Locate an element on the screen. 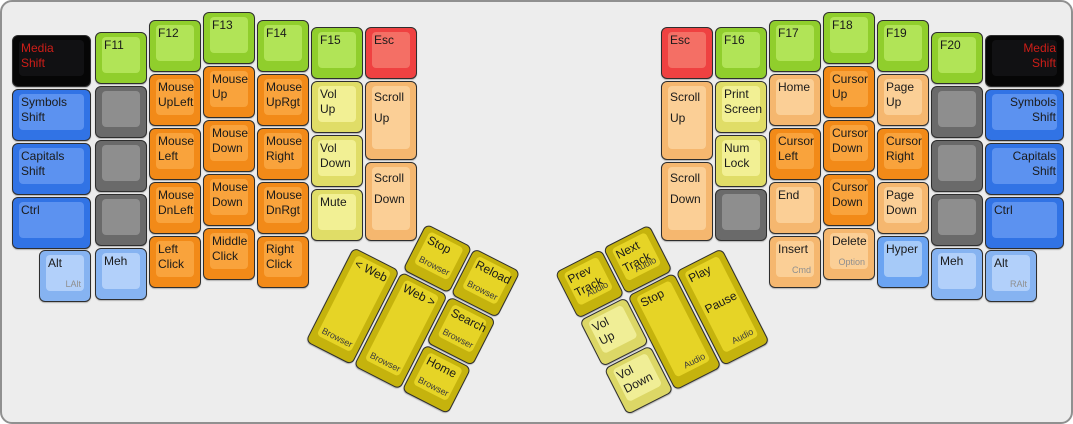 Image resolution: width=1073 pixels, height=424 pixels. key-f12: F12 is located at coordinates (175, 46).